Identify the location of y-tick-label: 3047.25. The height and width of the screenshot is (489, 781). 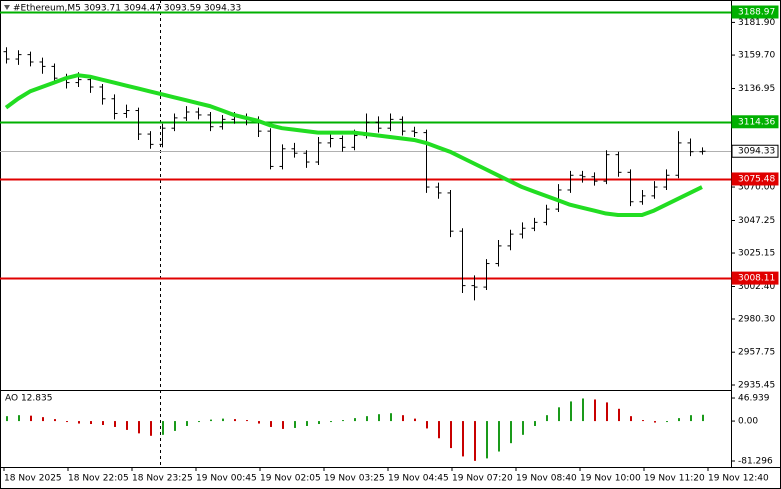
(756, 221).